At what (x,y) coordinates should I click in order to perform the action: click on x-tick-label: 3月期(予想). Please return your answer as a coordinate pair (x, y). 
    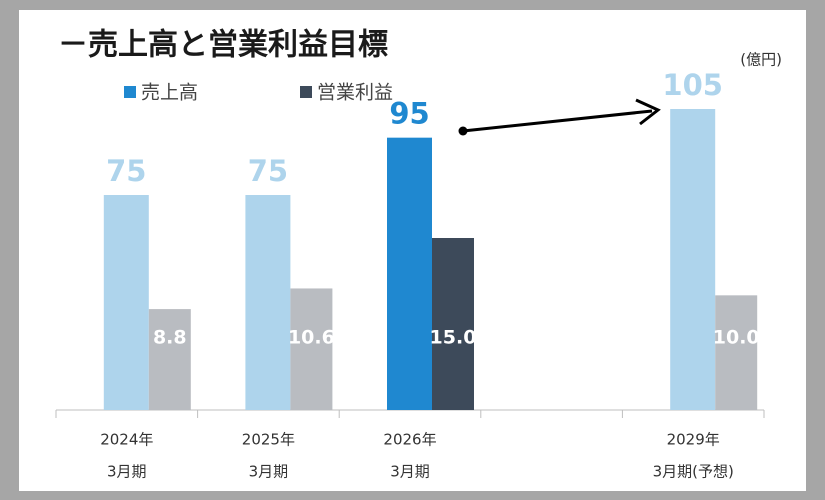
    Looking at the image, I should click on (693, 472).